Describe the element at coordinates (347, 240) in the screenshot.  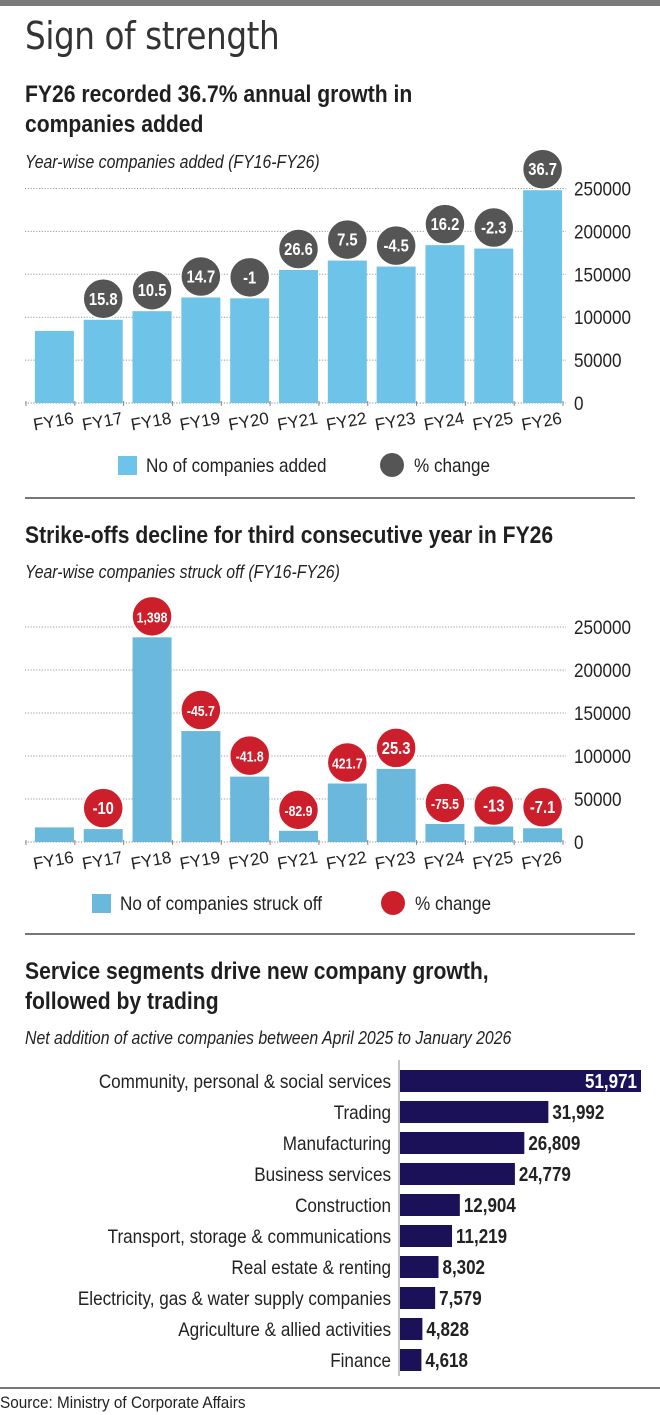
I see `percent-change-label: 7.5` at that location.